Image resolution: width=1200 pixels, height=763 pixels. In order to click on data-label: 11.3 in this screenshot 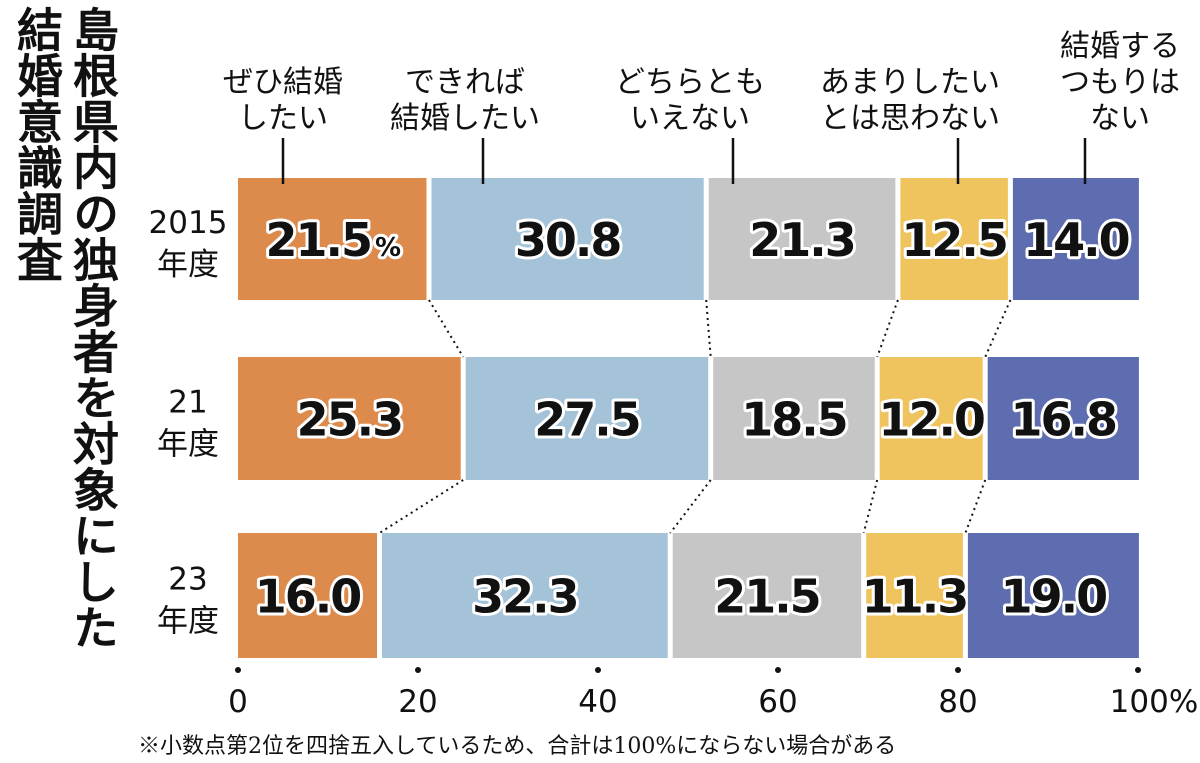, I will do `click(915, 597)`.